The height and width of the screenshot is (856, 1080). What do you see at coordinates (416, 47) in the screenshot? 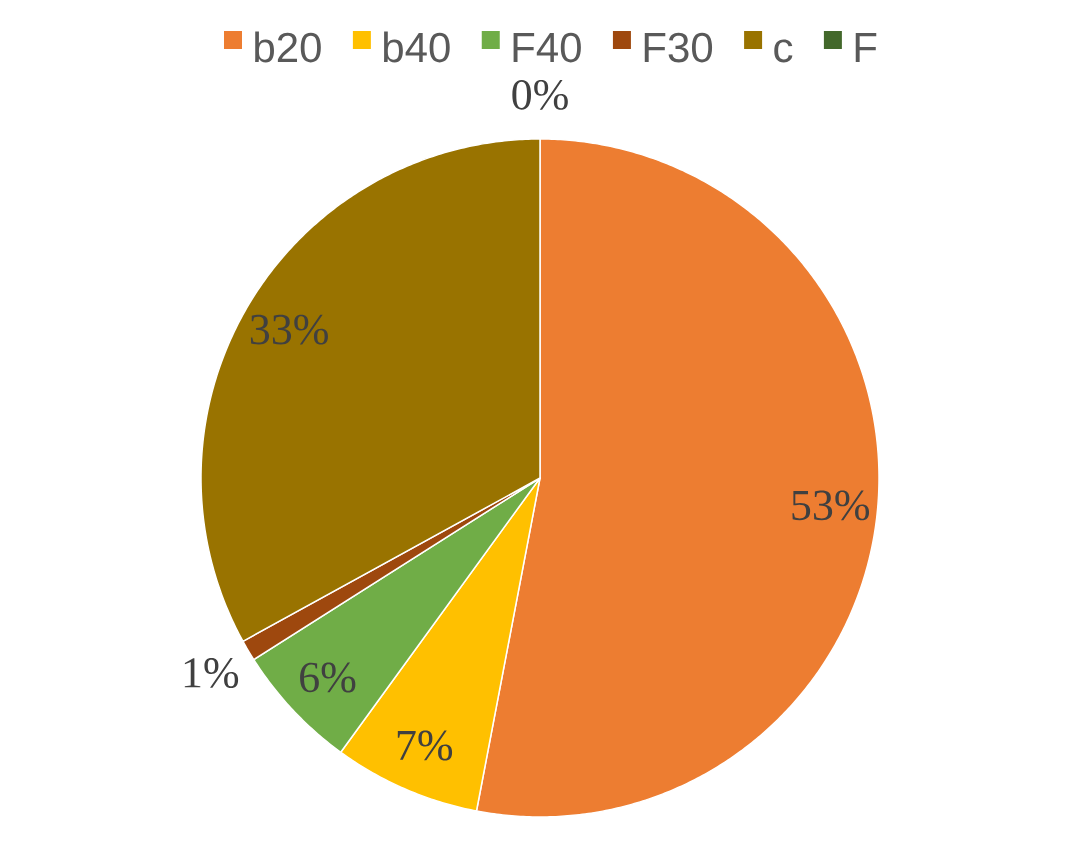
I see `legend-label: b40` at bounding box center [416, 47].